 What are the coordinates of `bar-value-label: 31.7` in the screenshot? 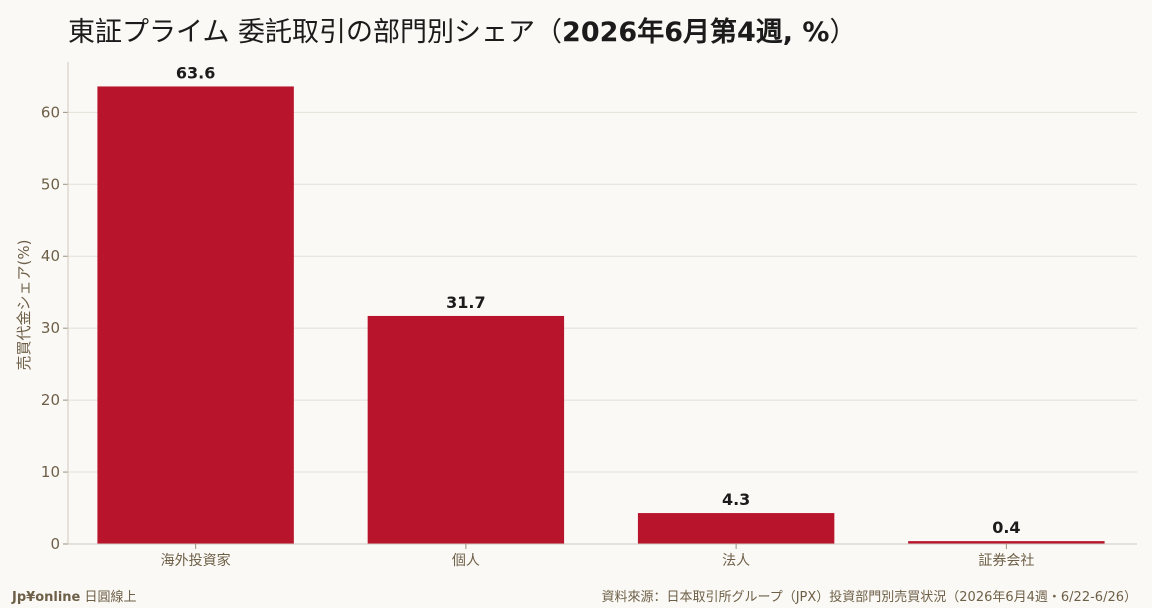 It's located at (465, 302).